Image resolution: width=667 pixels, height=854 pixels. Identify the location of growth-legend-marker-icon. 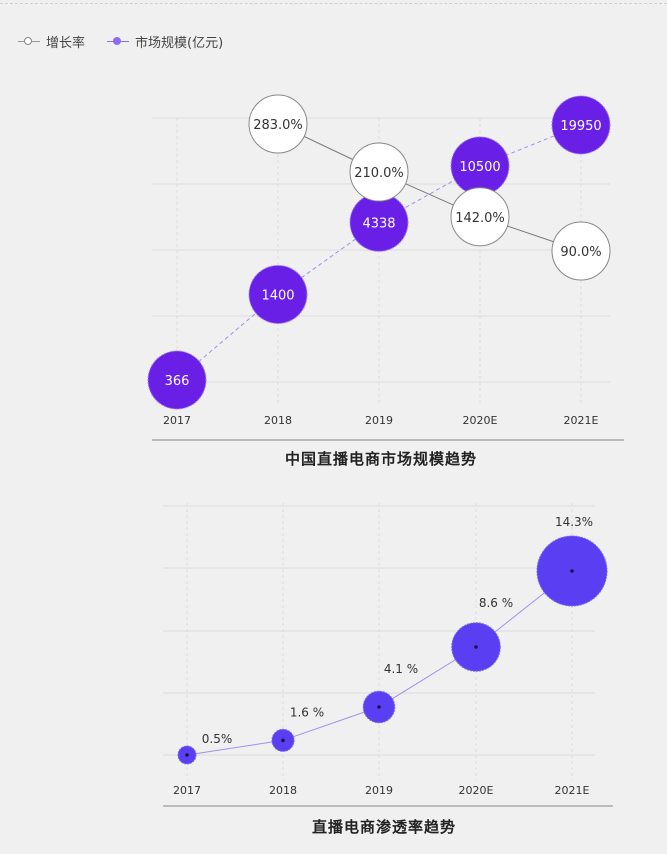
(29, 42).